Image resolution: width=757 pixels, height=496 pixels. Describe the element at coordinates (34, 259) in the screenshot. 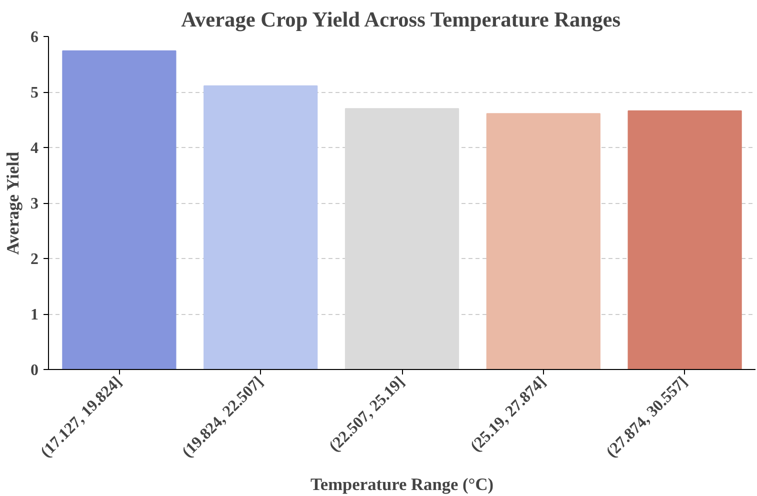

I see `y-tick-label: 2` at that location.